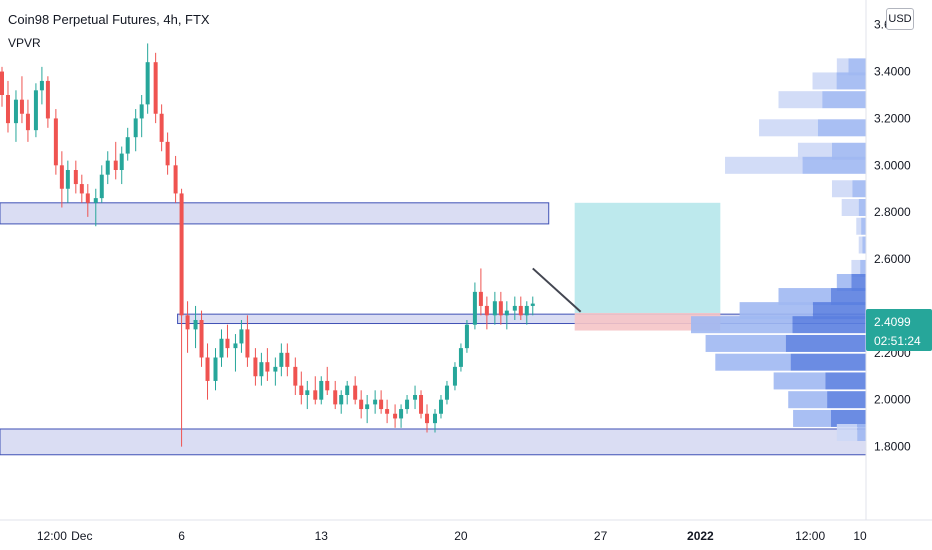 This screenshot has width=932, height=550. What do you see at coordinates (892, 118) in the screenshot?
I see `price-tick-label: 3.2000` at bounding box center [892, 118].